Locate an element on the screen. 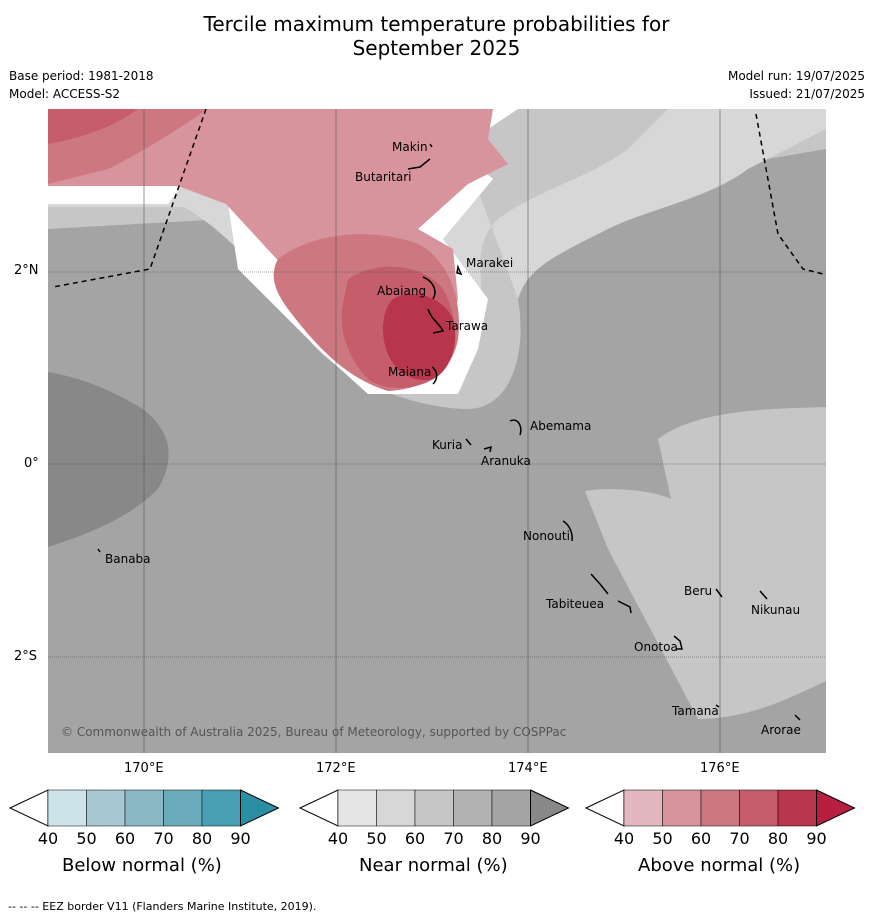 This screenshot has width=873, height=919. label-tarawa: Tarawa is located at coordinates (466, 326).